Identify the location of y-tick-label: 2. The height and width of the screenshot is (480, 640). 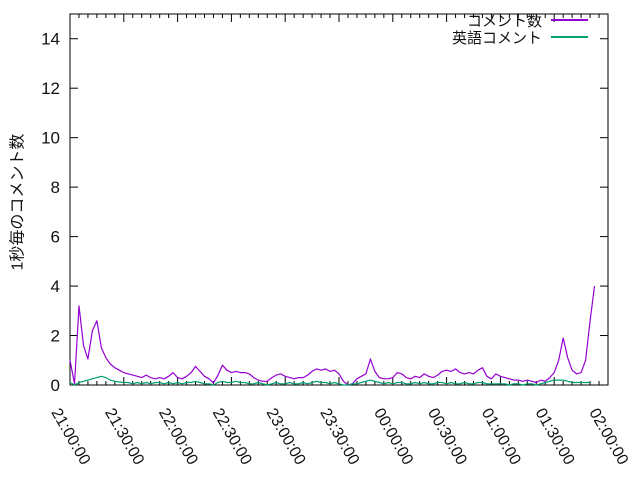
(55, 336).